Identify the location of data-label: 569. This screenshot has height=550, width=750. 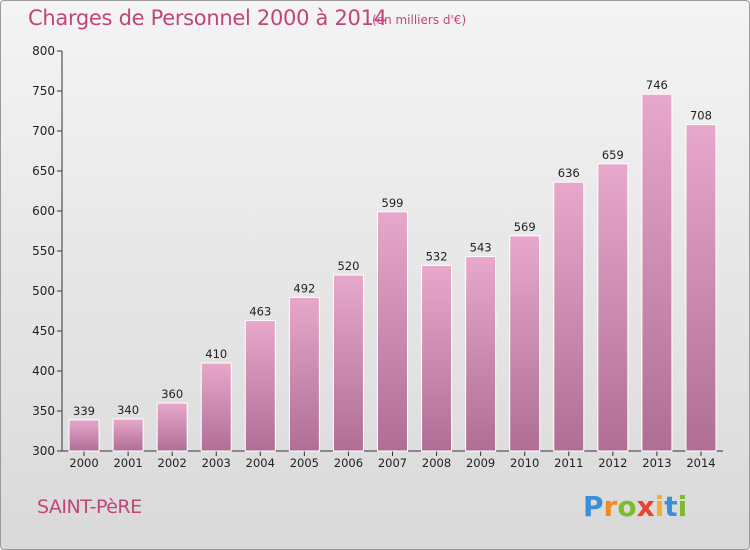
(525, 227).